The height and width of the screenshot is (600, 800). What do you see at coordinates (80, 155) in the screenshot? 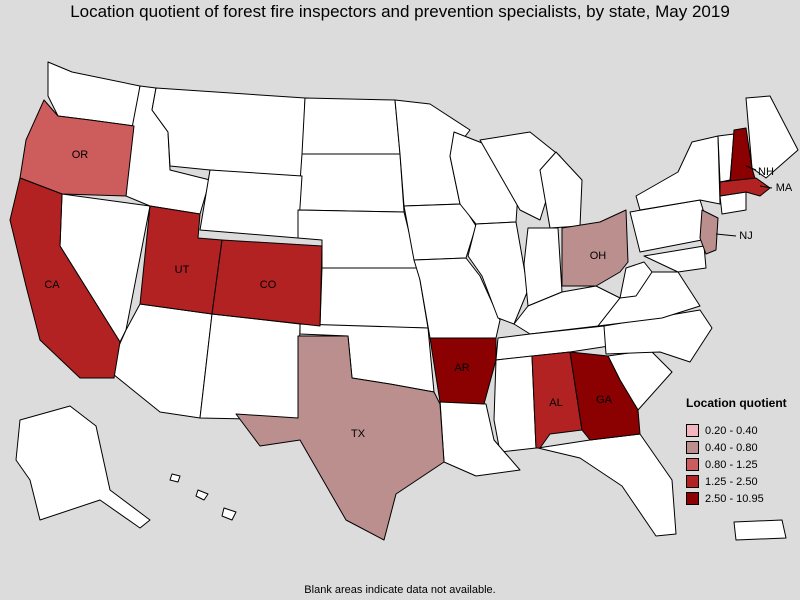
I see `label-or: OR` at bounding box center [80, 155].